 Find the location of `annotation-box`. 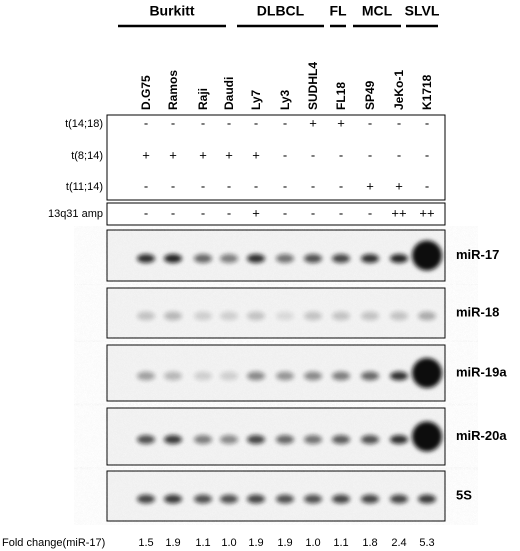

annotation-box is located at coordinates (276, 157).